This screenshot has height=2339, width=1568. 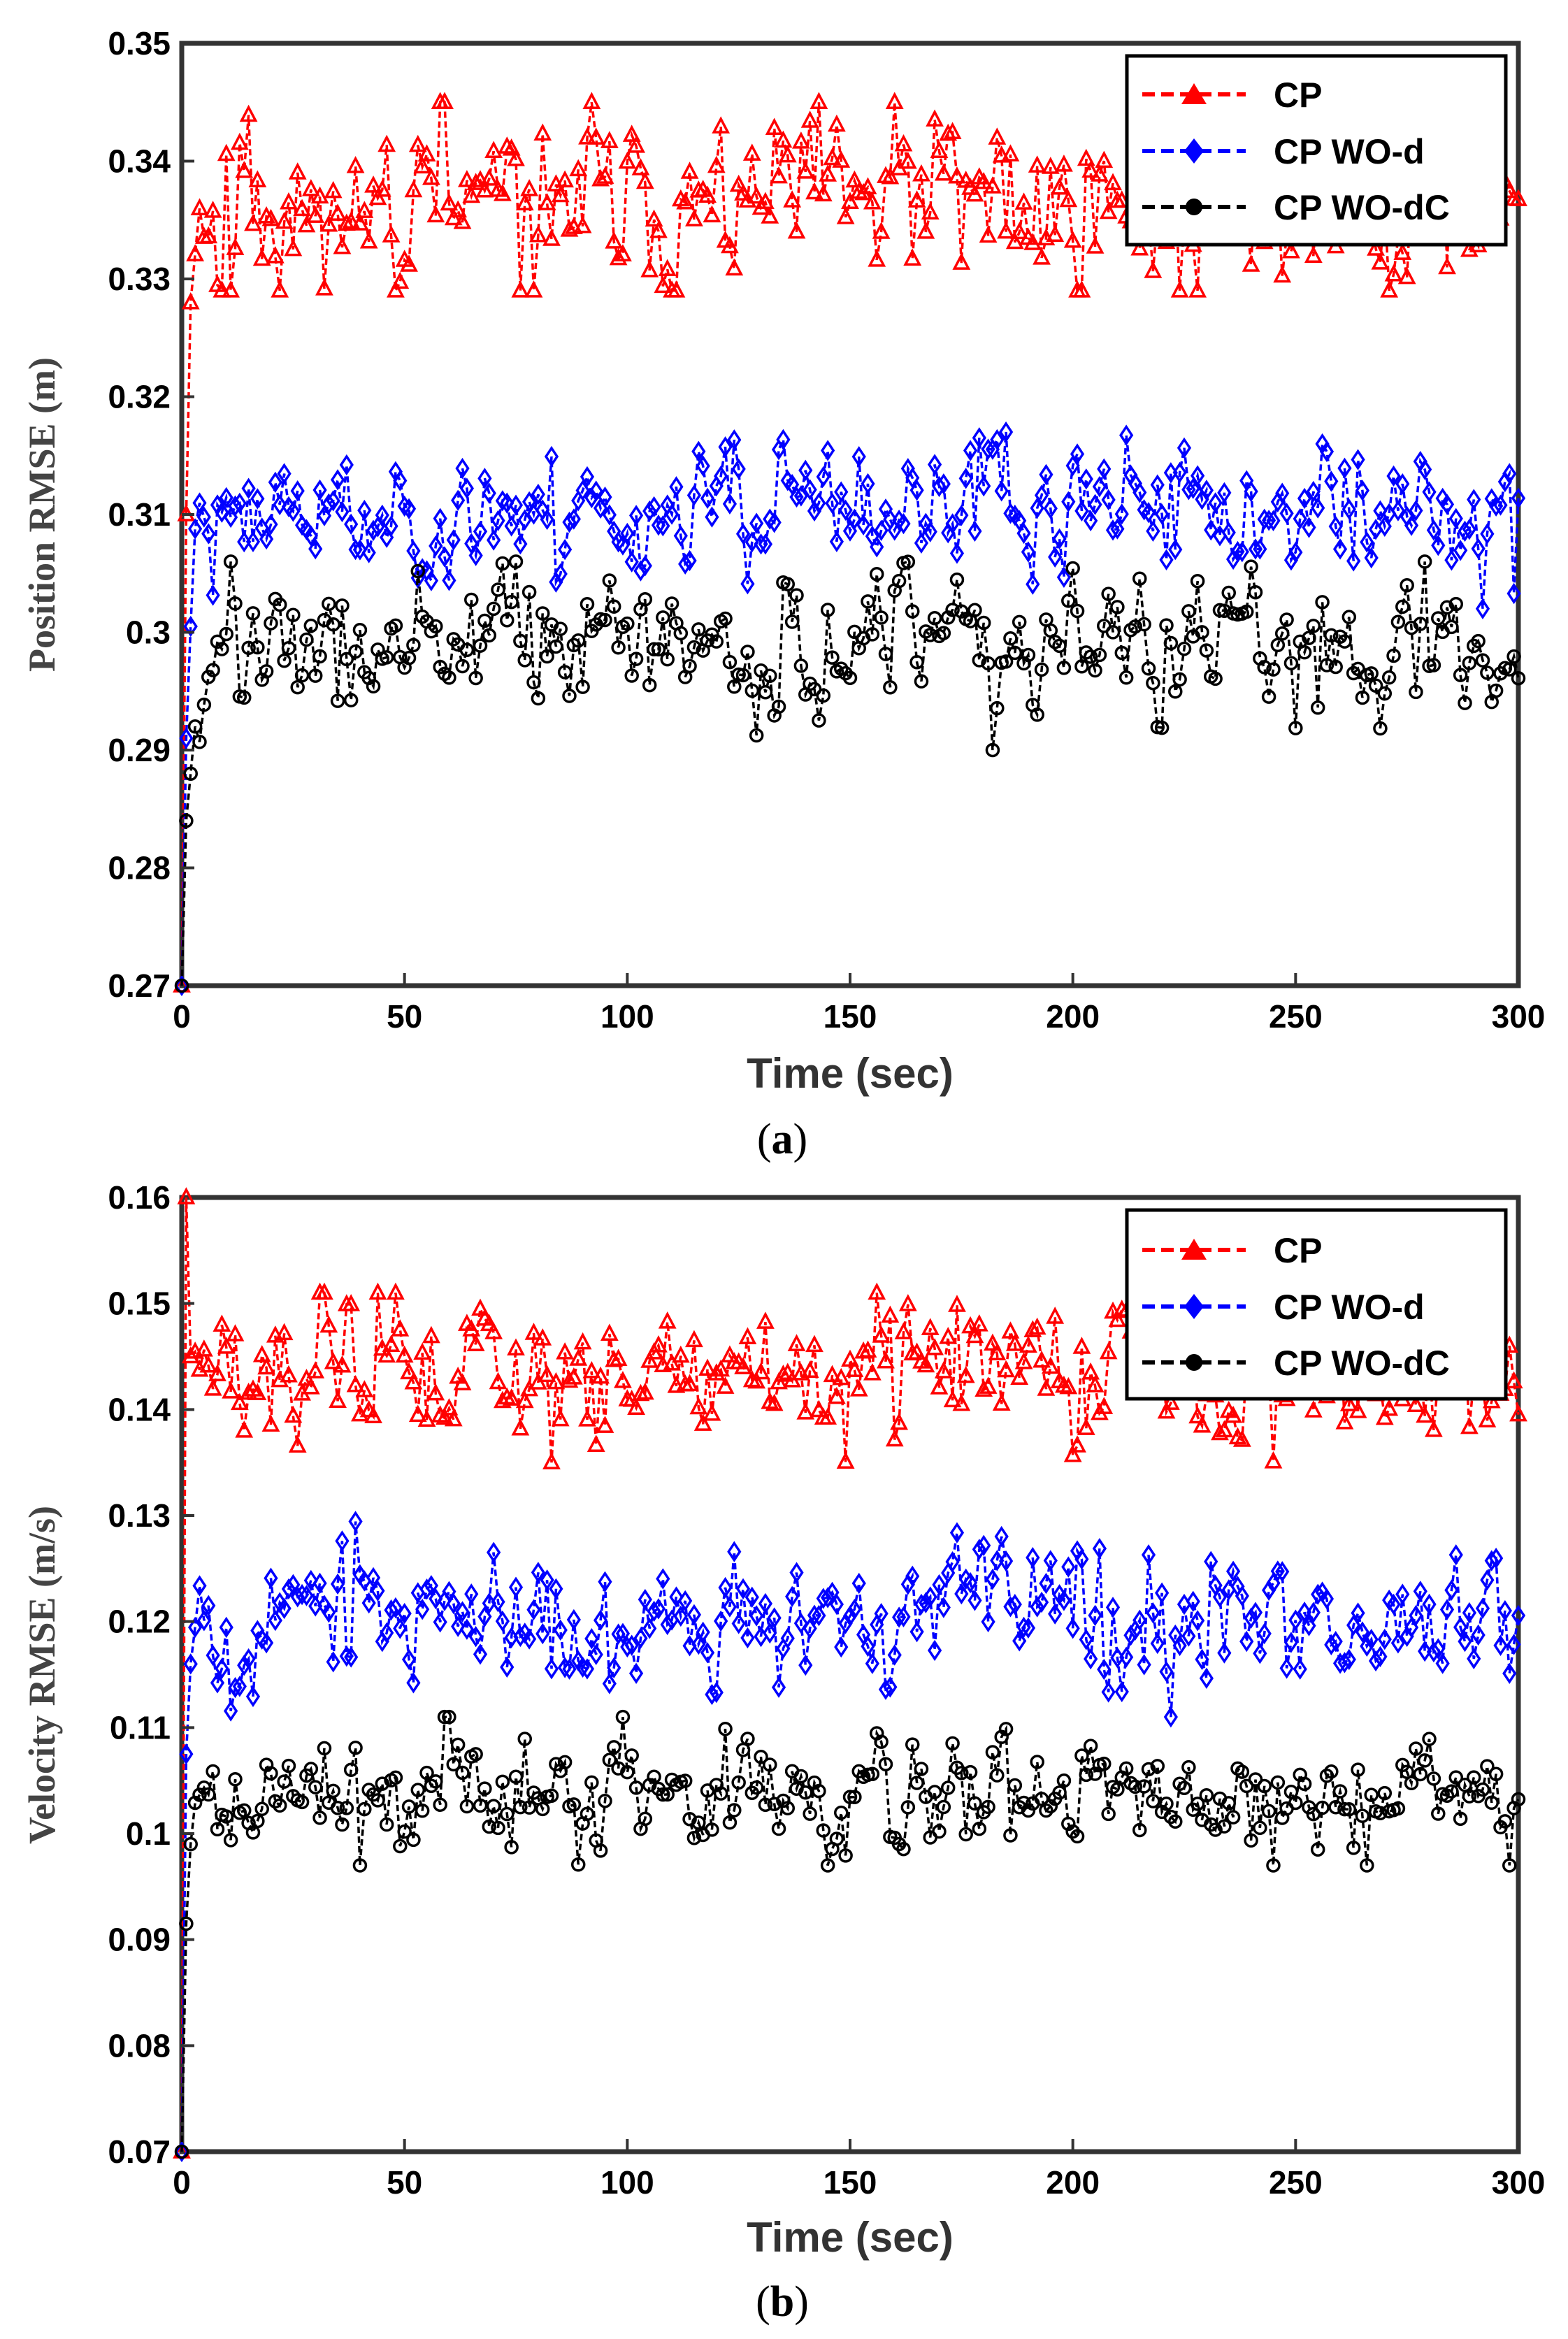 What do you see at coordinates (850, 1073) in the screenshot?
I see `x-axis-label: Time (sec)` at bounding box center [850, 1073].